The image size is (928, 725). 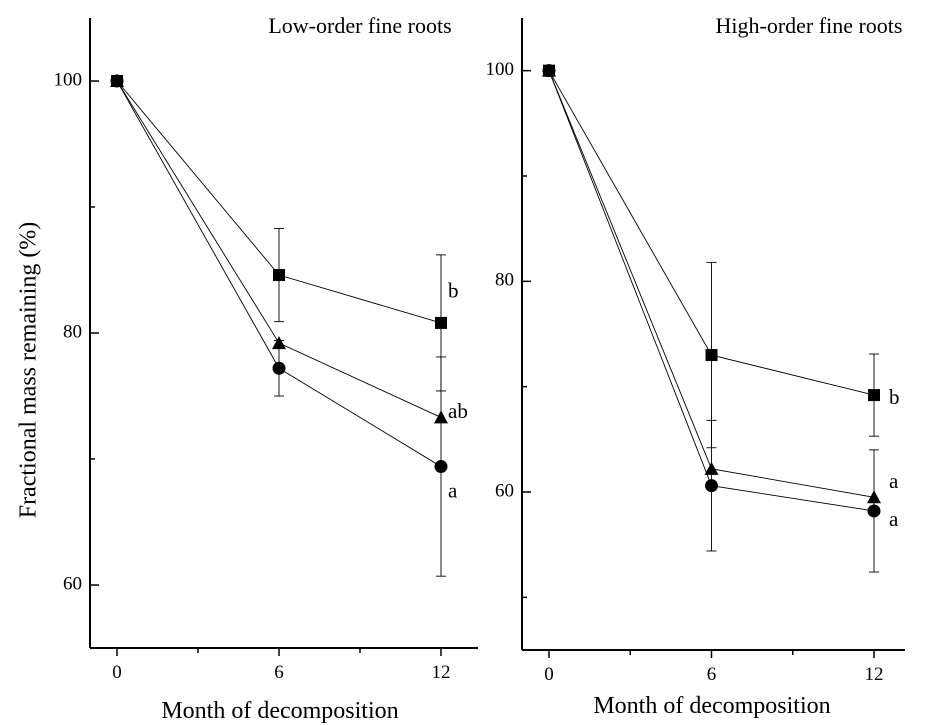 What do you see at coordinates (359, 25) in the screenshot?
I see `chart-title-low-order: Low-order fine roots` at bounding box center [359, 25].